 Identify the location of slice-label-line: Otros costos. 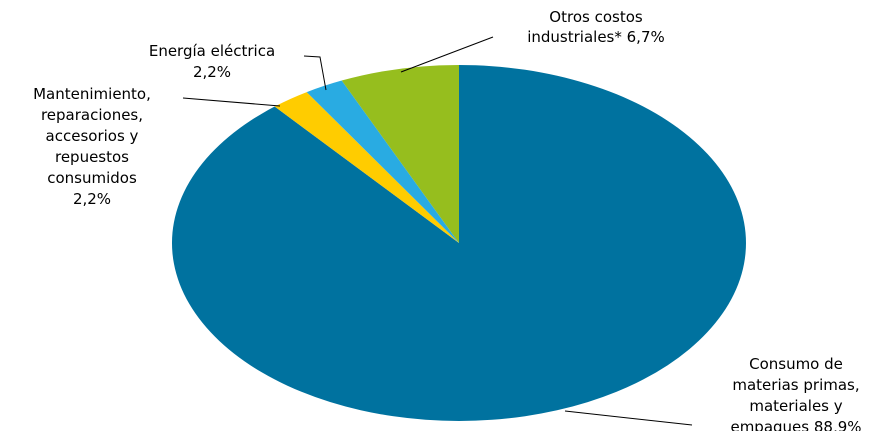
(596, 17).